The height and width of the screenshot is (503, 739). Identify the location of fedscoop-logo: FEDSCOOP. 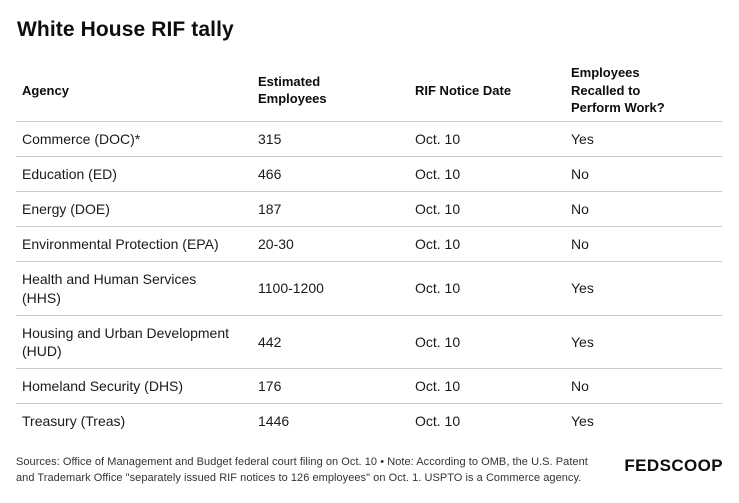
(673, 465).